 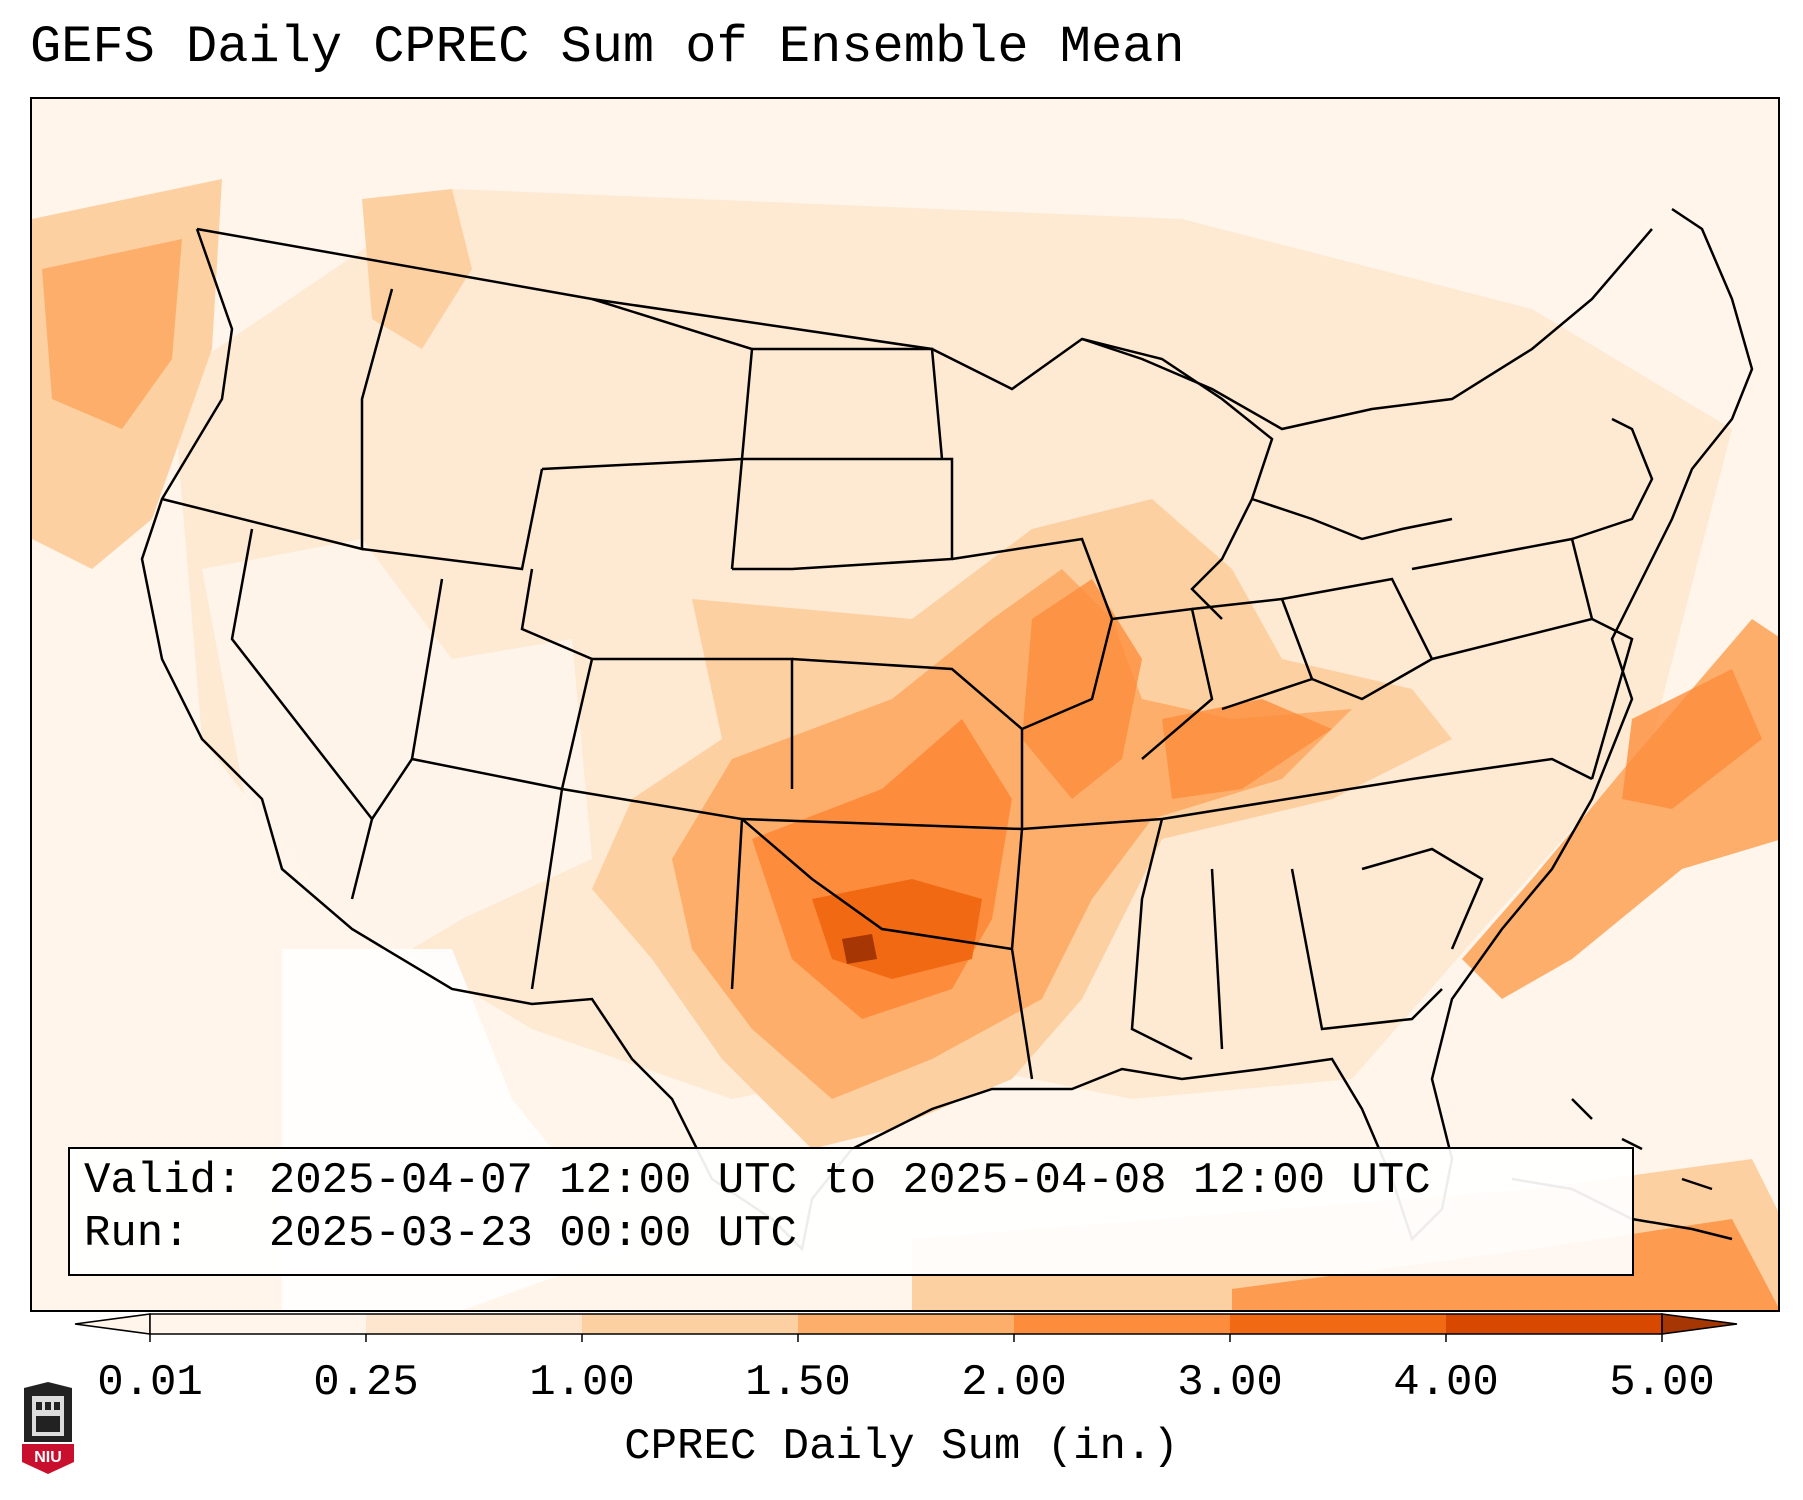 I want to click on colorbar-outline, so click(x=906, y=1324).